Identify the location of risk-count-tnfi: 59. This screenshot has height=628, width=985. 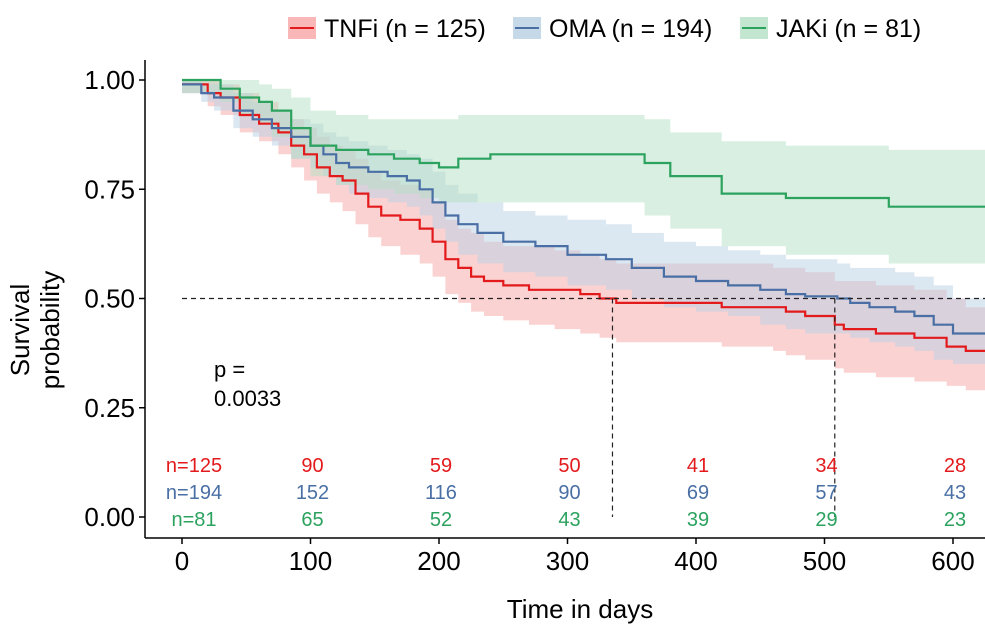
(441, 466).